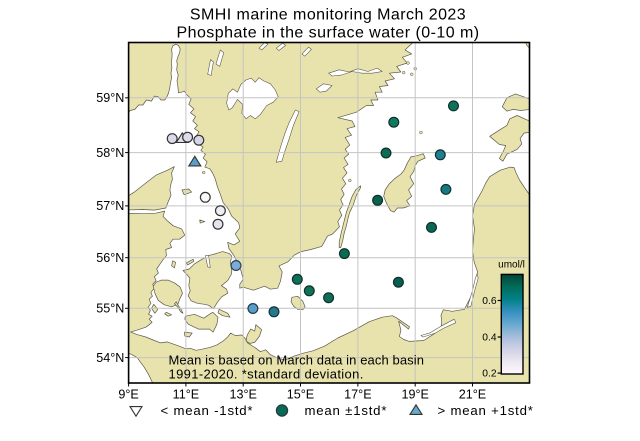 The height and width of the screenshot is (441, 640). Describe the element at coordinates (242, 395) in the screenshot. I see `svg-text: 13°E` at that location.